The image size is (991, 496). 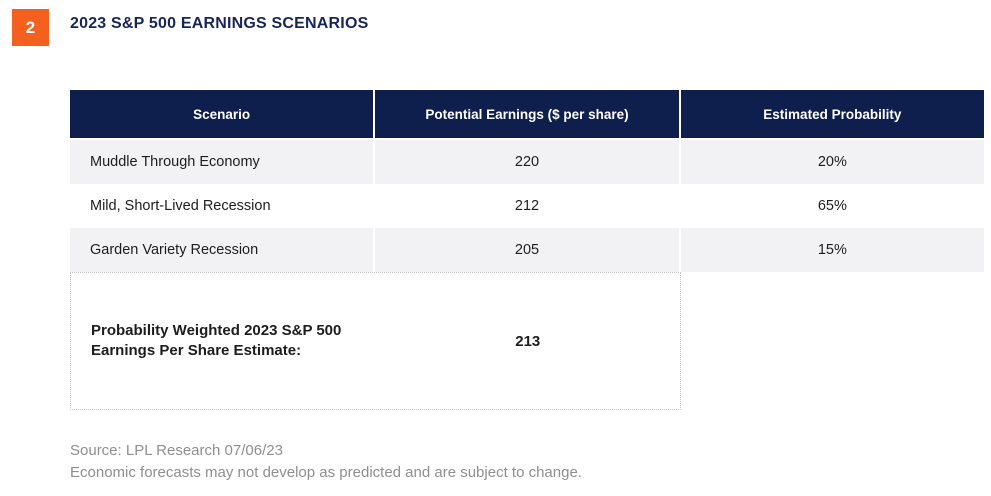 What do you see at coordinates (832, 250) in the screenshot?
I see `probability-cell: 15%` at bounding box center [832, 250].